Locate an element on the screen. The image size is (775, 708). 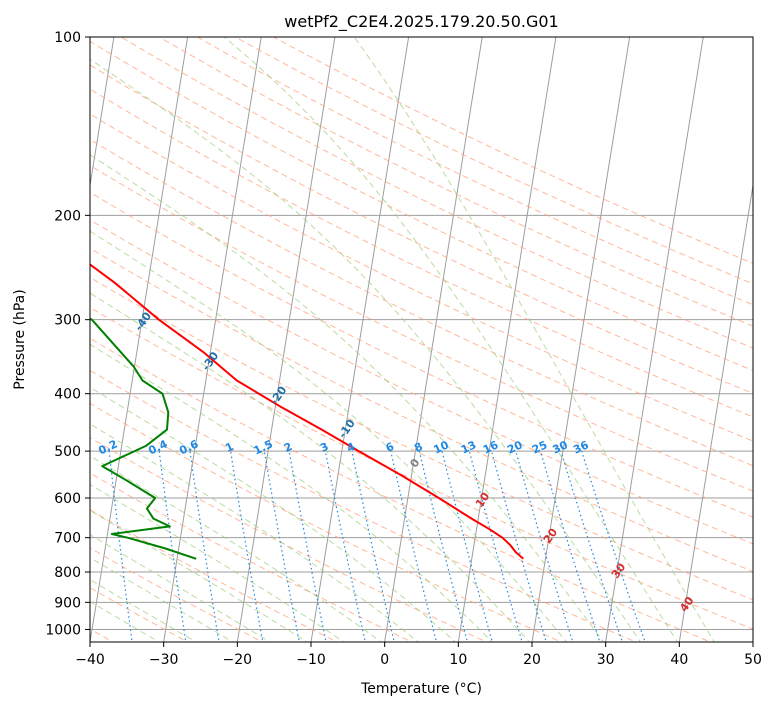
y-tick-label: 400 is located at coordinates (67, 395).